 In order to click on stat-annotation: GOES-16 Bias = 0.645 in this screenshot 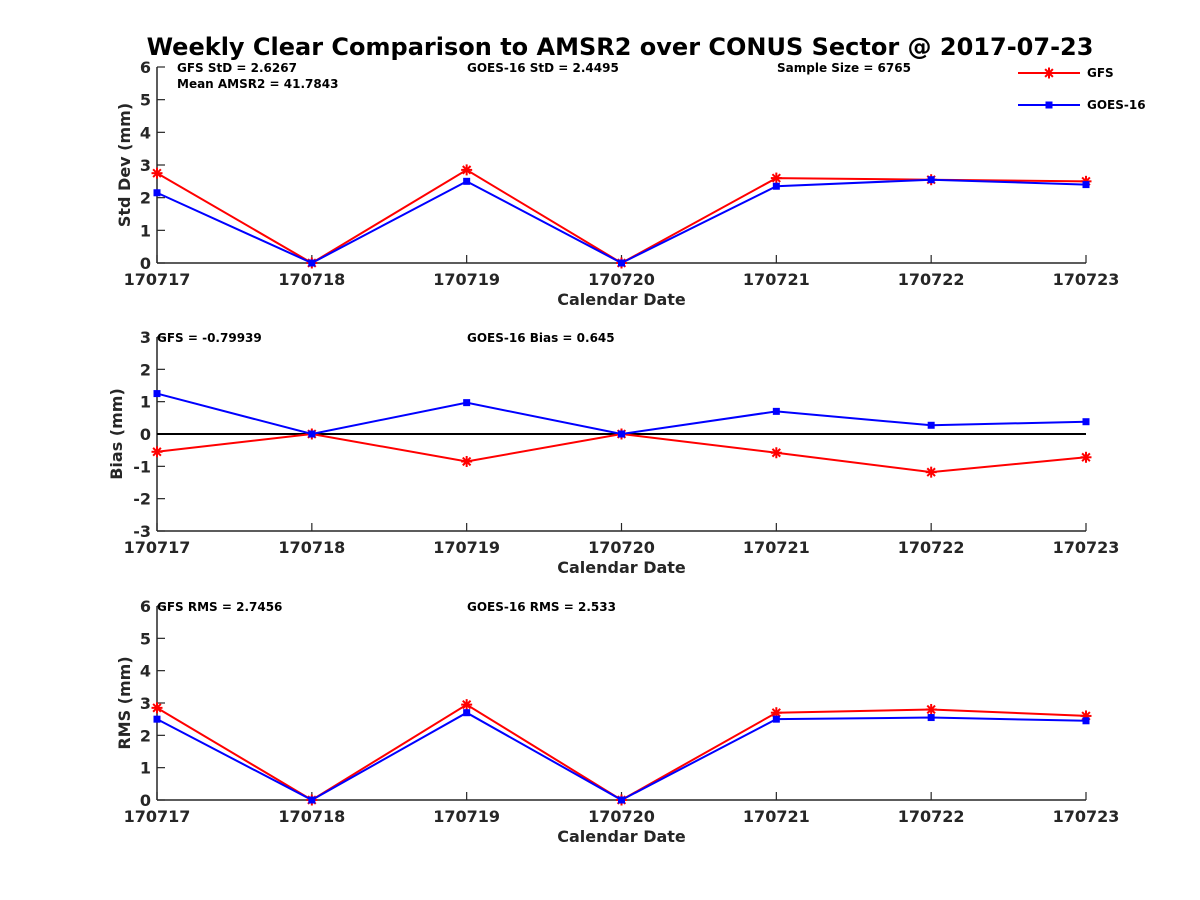, I will do `click(541, 338)`.